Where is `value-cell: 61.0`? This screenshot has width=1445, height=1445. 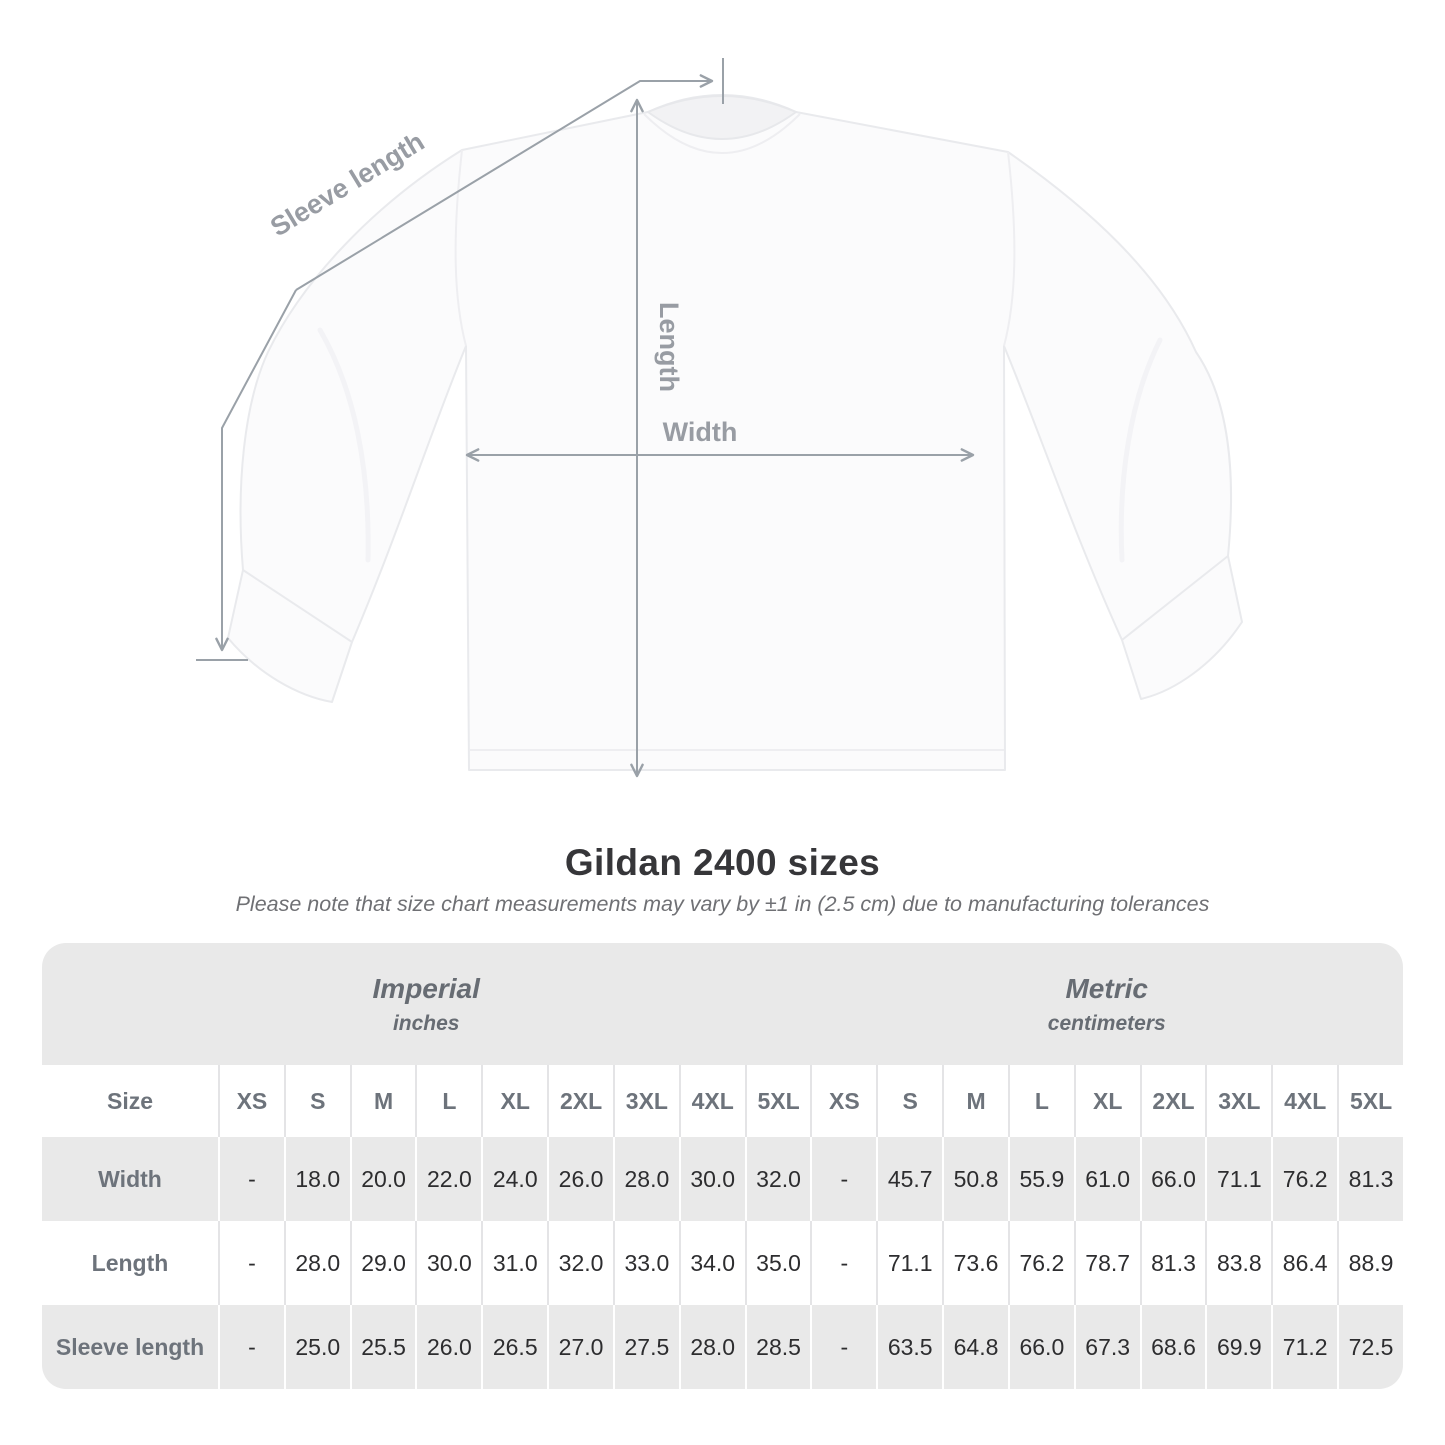 value-cell: 61.0 is located at coordinates (1106, 1179).